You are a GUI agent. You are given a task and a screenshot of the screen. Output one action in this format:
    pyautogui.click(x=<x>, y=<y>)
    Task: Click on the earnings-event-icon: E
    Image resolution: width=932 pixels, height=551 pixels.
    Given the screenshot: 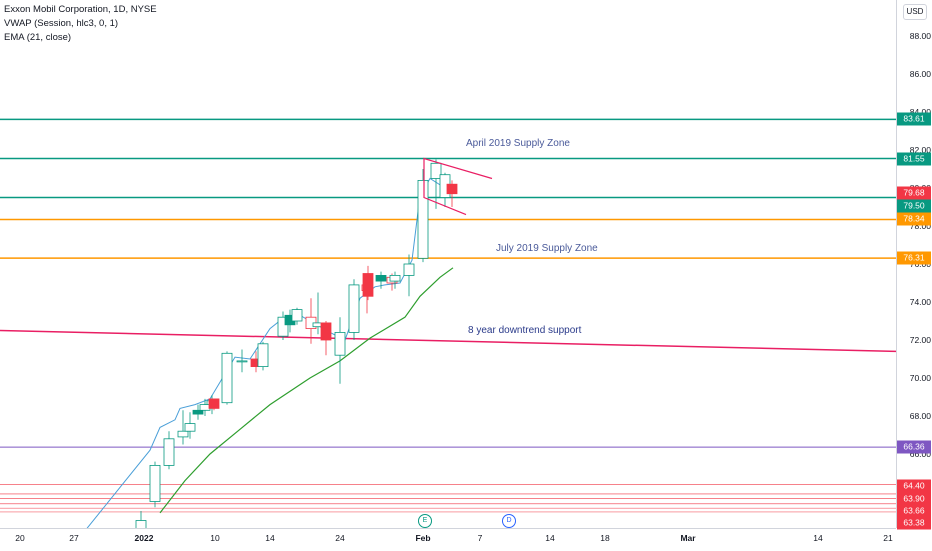 What is the action you would take?
    pyautogui.click(x=425, y=521)
    